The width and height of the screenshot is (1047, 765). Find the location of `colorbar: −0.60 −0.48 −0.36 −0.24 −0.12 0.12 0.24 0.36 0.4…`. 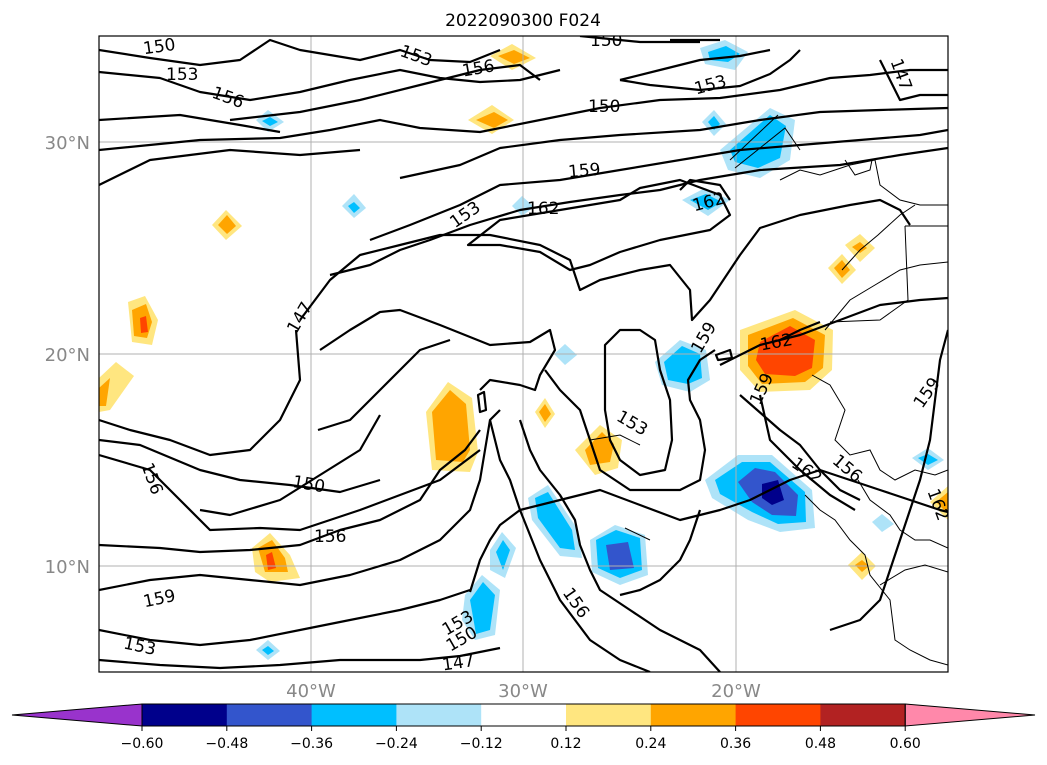

colorbar: −0.60 −0.48 −0.36 −0.24 −0.12 0.12 0.24 0.36 0.4… is located at coordinates (523, 727).